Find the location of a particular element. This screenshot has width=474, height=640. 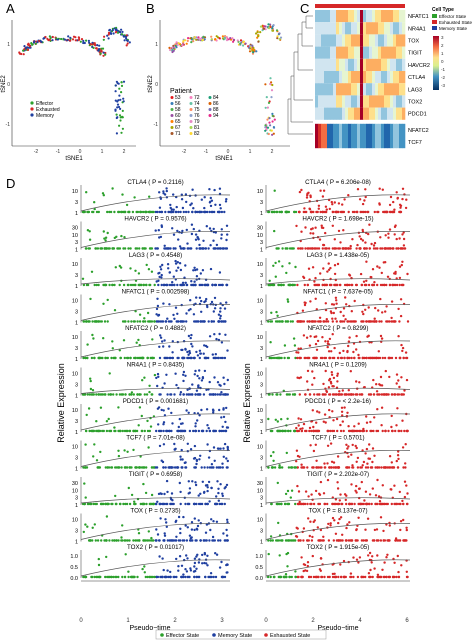

b-xtick: 2 is located at coordinates (272, 152).